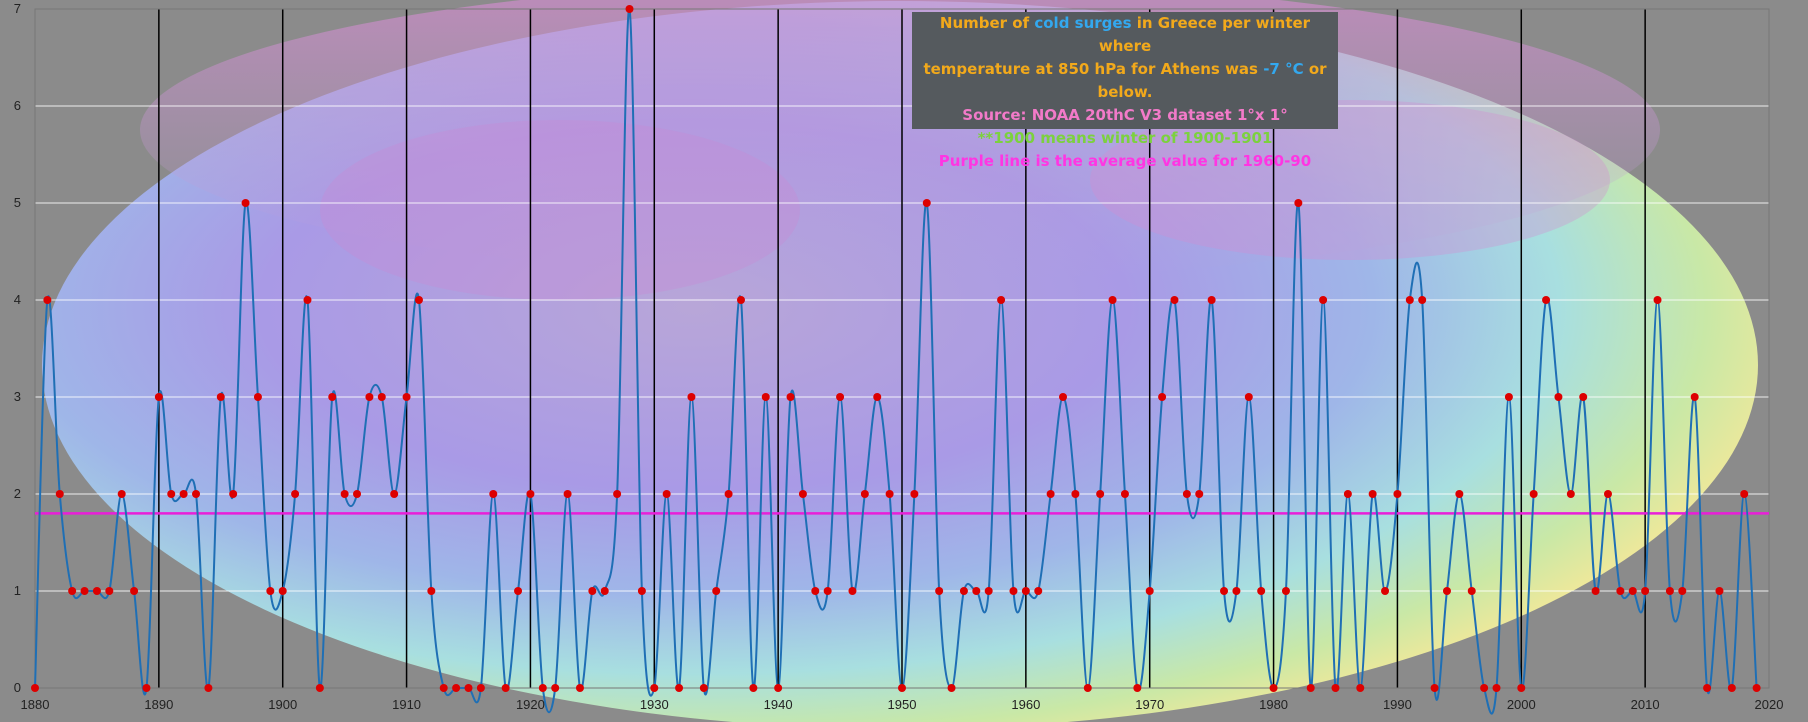 Image resolution: width=1808 pixels, height=722 pixels. What do you see at coordinates (1769, 704) in the screenshot?
I see `x-tick-label: 2020` at bounding box center [1769, 704].